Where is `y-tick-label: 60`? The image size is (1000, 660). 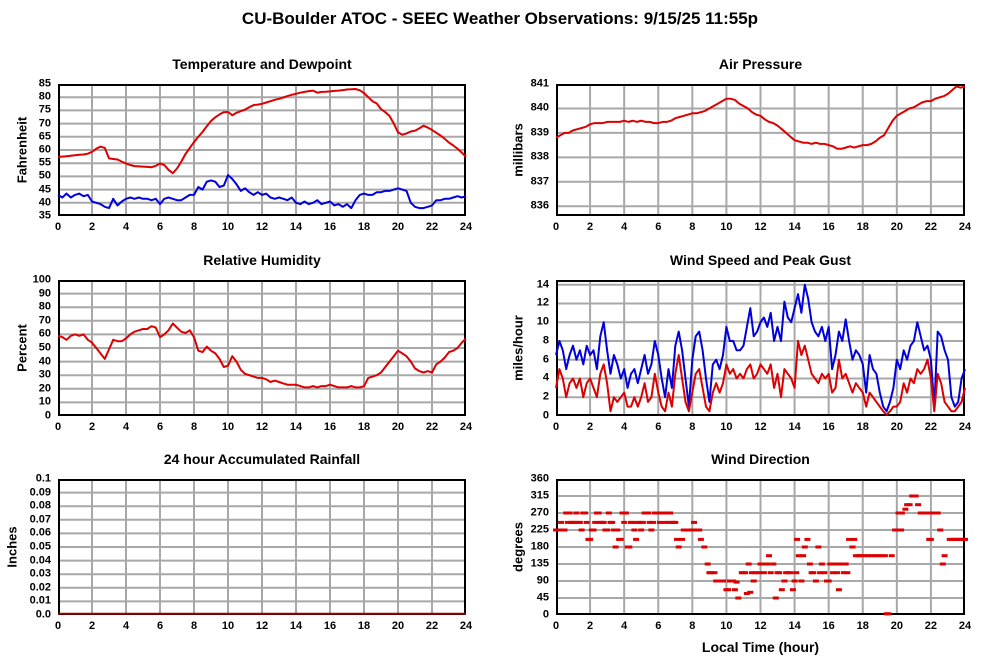 y-tick-label: 60 is located at coordinates (44, 149).